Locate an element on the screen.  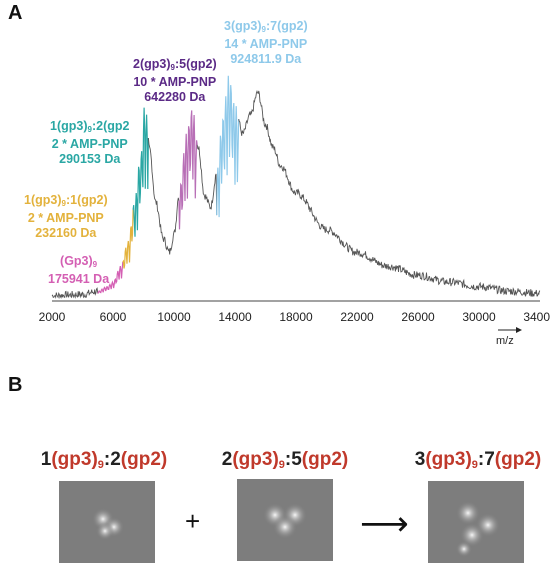
x-tick-label: 14000 is located at coordinates (235, 317).